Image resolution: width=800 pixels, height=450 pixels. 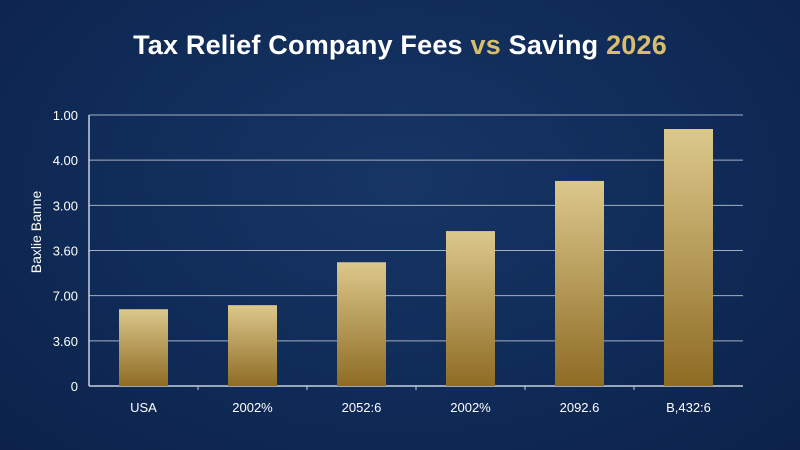 What do you see at coordinates (362, 407) in the screenshot?
I see `x-tick-label: 2052:6` at bounding box center [362, 407].